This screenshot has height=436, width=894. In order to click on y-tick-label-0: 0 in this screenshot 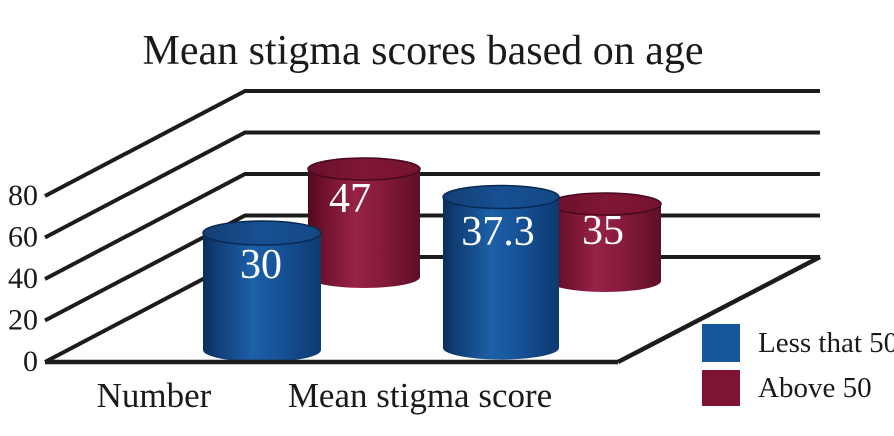, I will do `click(30, 361)`.